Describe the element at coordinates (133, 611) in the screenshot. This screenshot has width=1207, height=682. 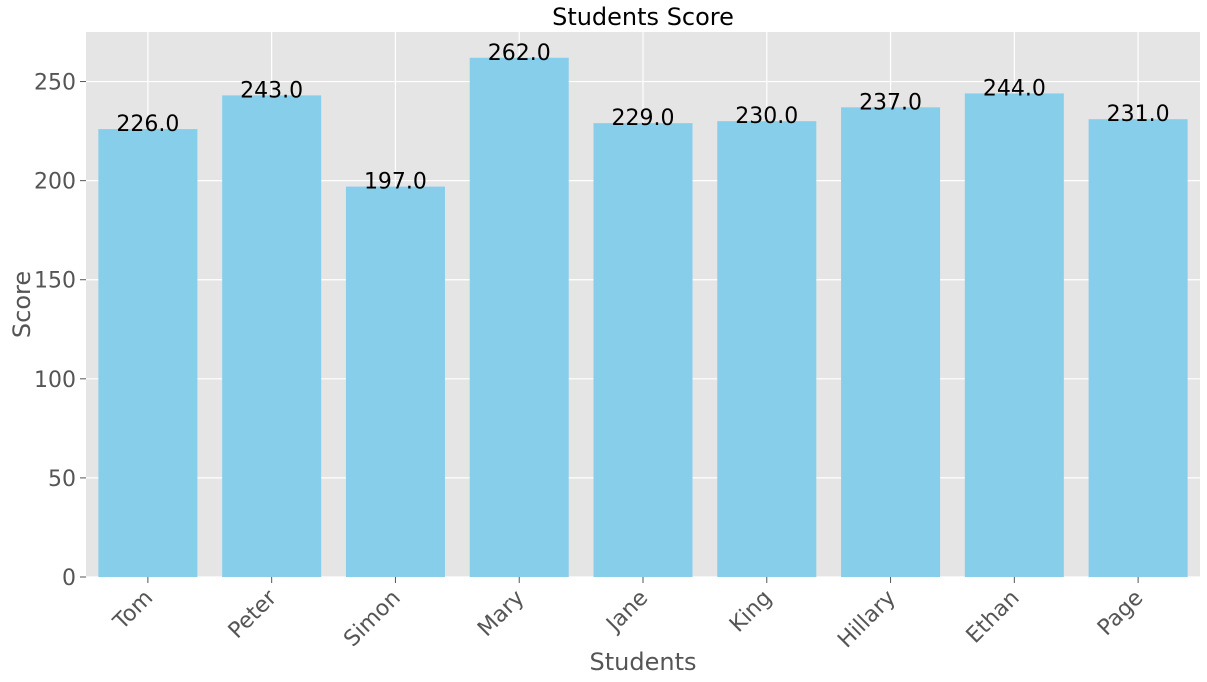
I see `x-tick-label: Tom` at that location.